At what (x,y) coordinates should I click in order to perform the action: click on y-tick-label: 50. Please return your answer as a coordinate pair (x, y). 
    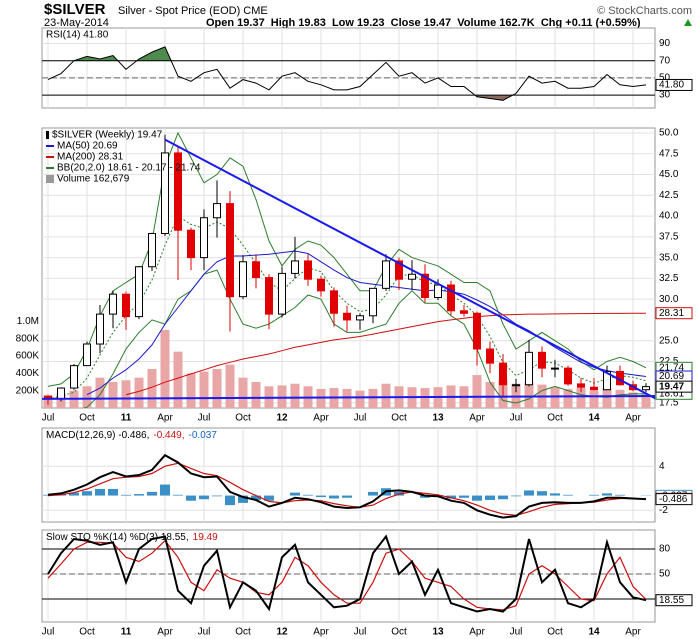
    Looking at the image, I should click on (665, 78).